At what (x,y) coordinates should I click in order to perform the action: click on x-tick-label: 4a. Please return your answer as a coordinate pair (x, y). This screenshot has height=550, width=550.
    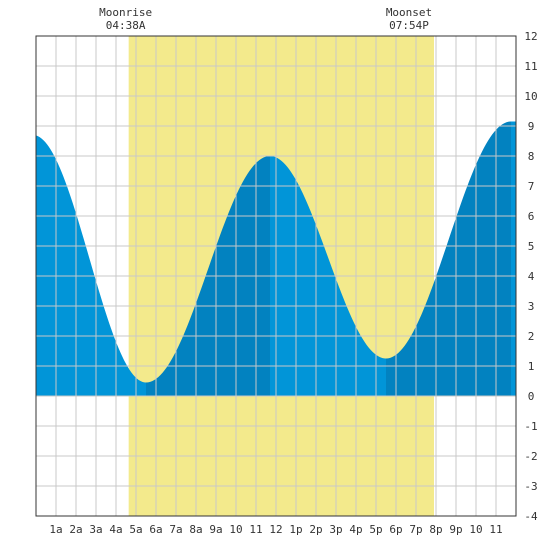
    Looking at the image, I should click on (115, 529).